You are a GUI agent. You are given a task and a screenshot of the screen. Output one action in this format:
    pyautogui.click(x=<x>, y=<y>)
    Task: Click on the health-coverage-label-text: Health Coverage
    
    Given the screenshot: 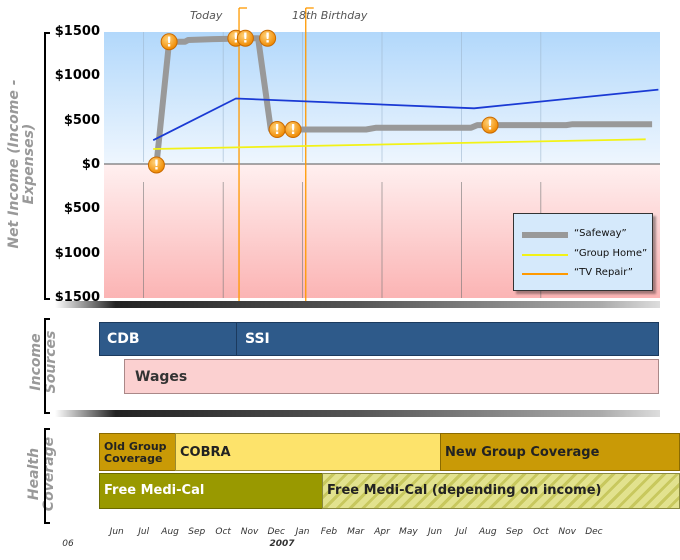 What is the action you would take?
    pyautogui.click(x=41, y=474)
    